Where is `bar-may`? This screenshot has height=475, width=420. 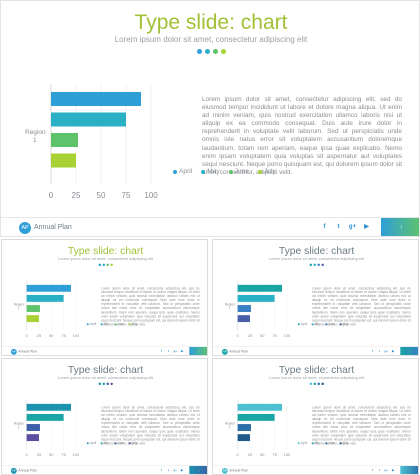
bar-may is located at coordinates (45, 298).